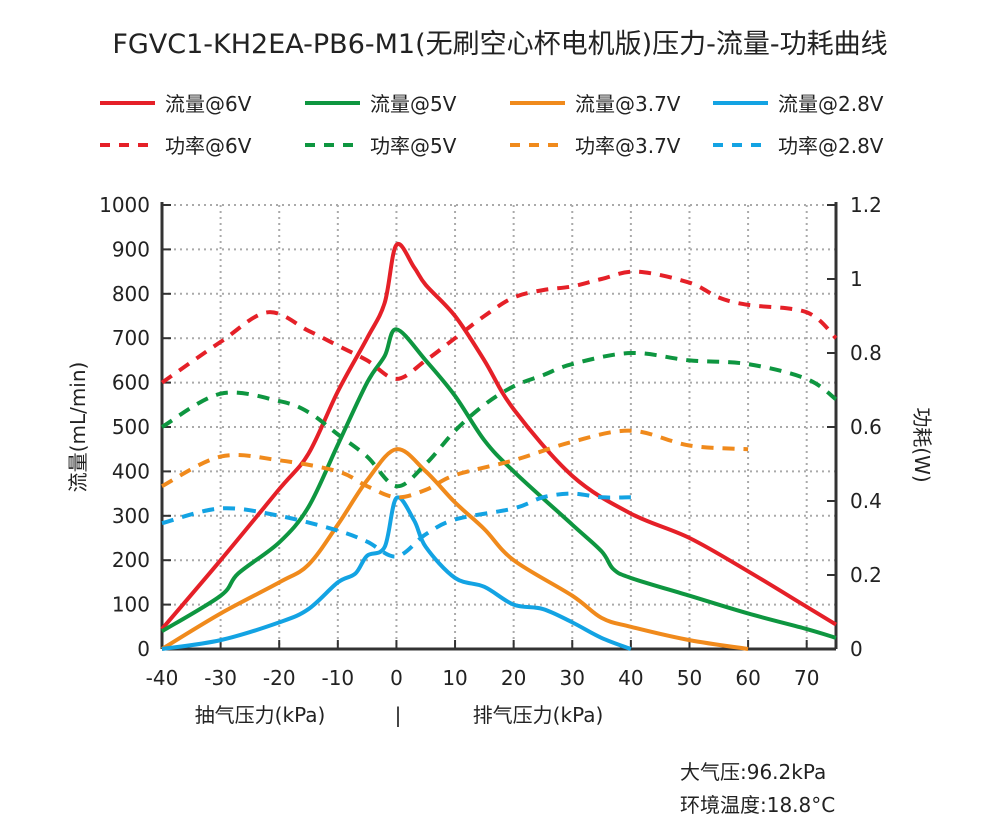 The width and height of the screenshot is (1000, 839). What do you see at coordinates (866, 205) in the screenshot?
I see `y2-tick-label: 1.2` at bounding box center [866, 205].